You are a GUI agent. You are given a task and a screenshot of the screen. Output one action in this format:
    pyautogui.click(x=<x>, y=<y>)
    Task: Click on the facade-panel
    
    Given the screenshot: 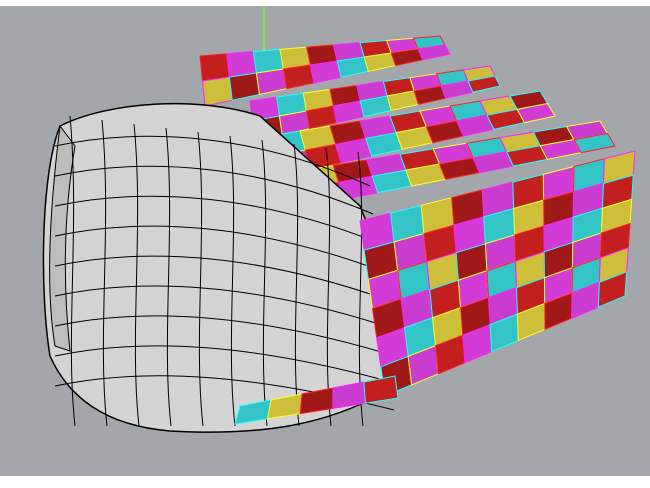 What is the action you would take?
    pyautogui.click(x=612, y=289)
    